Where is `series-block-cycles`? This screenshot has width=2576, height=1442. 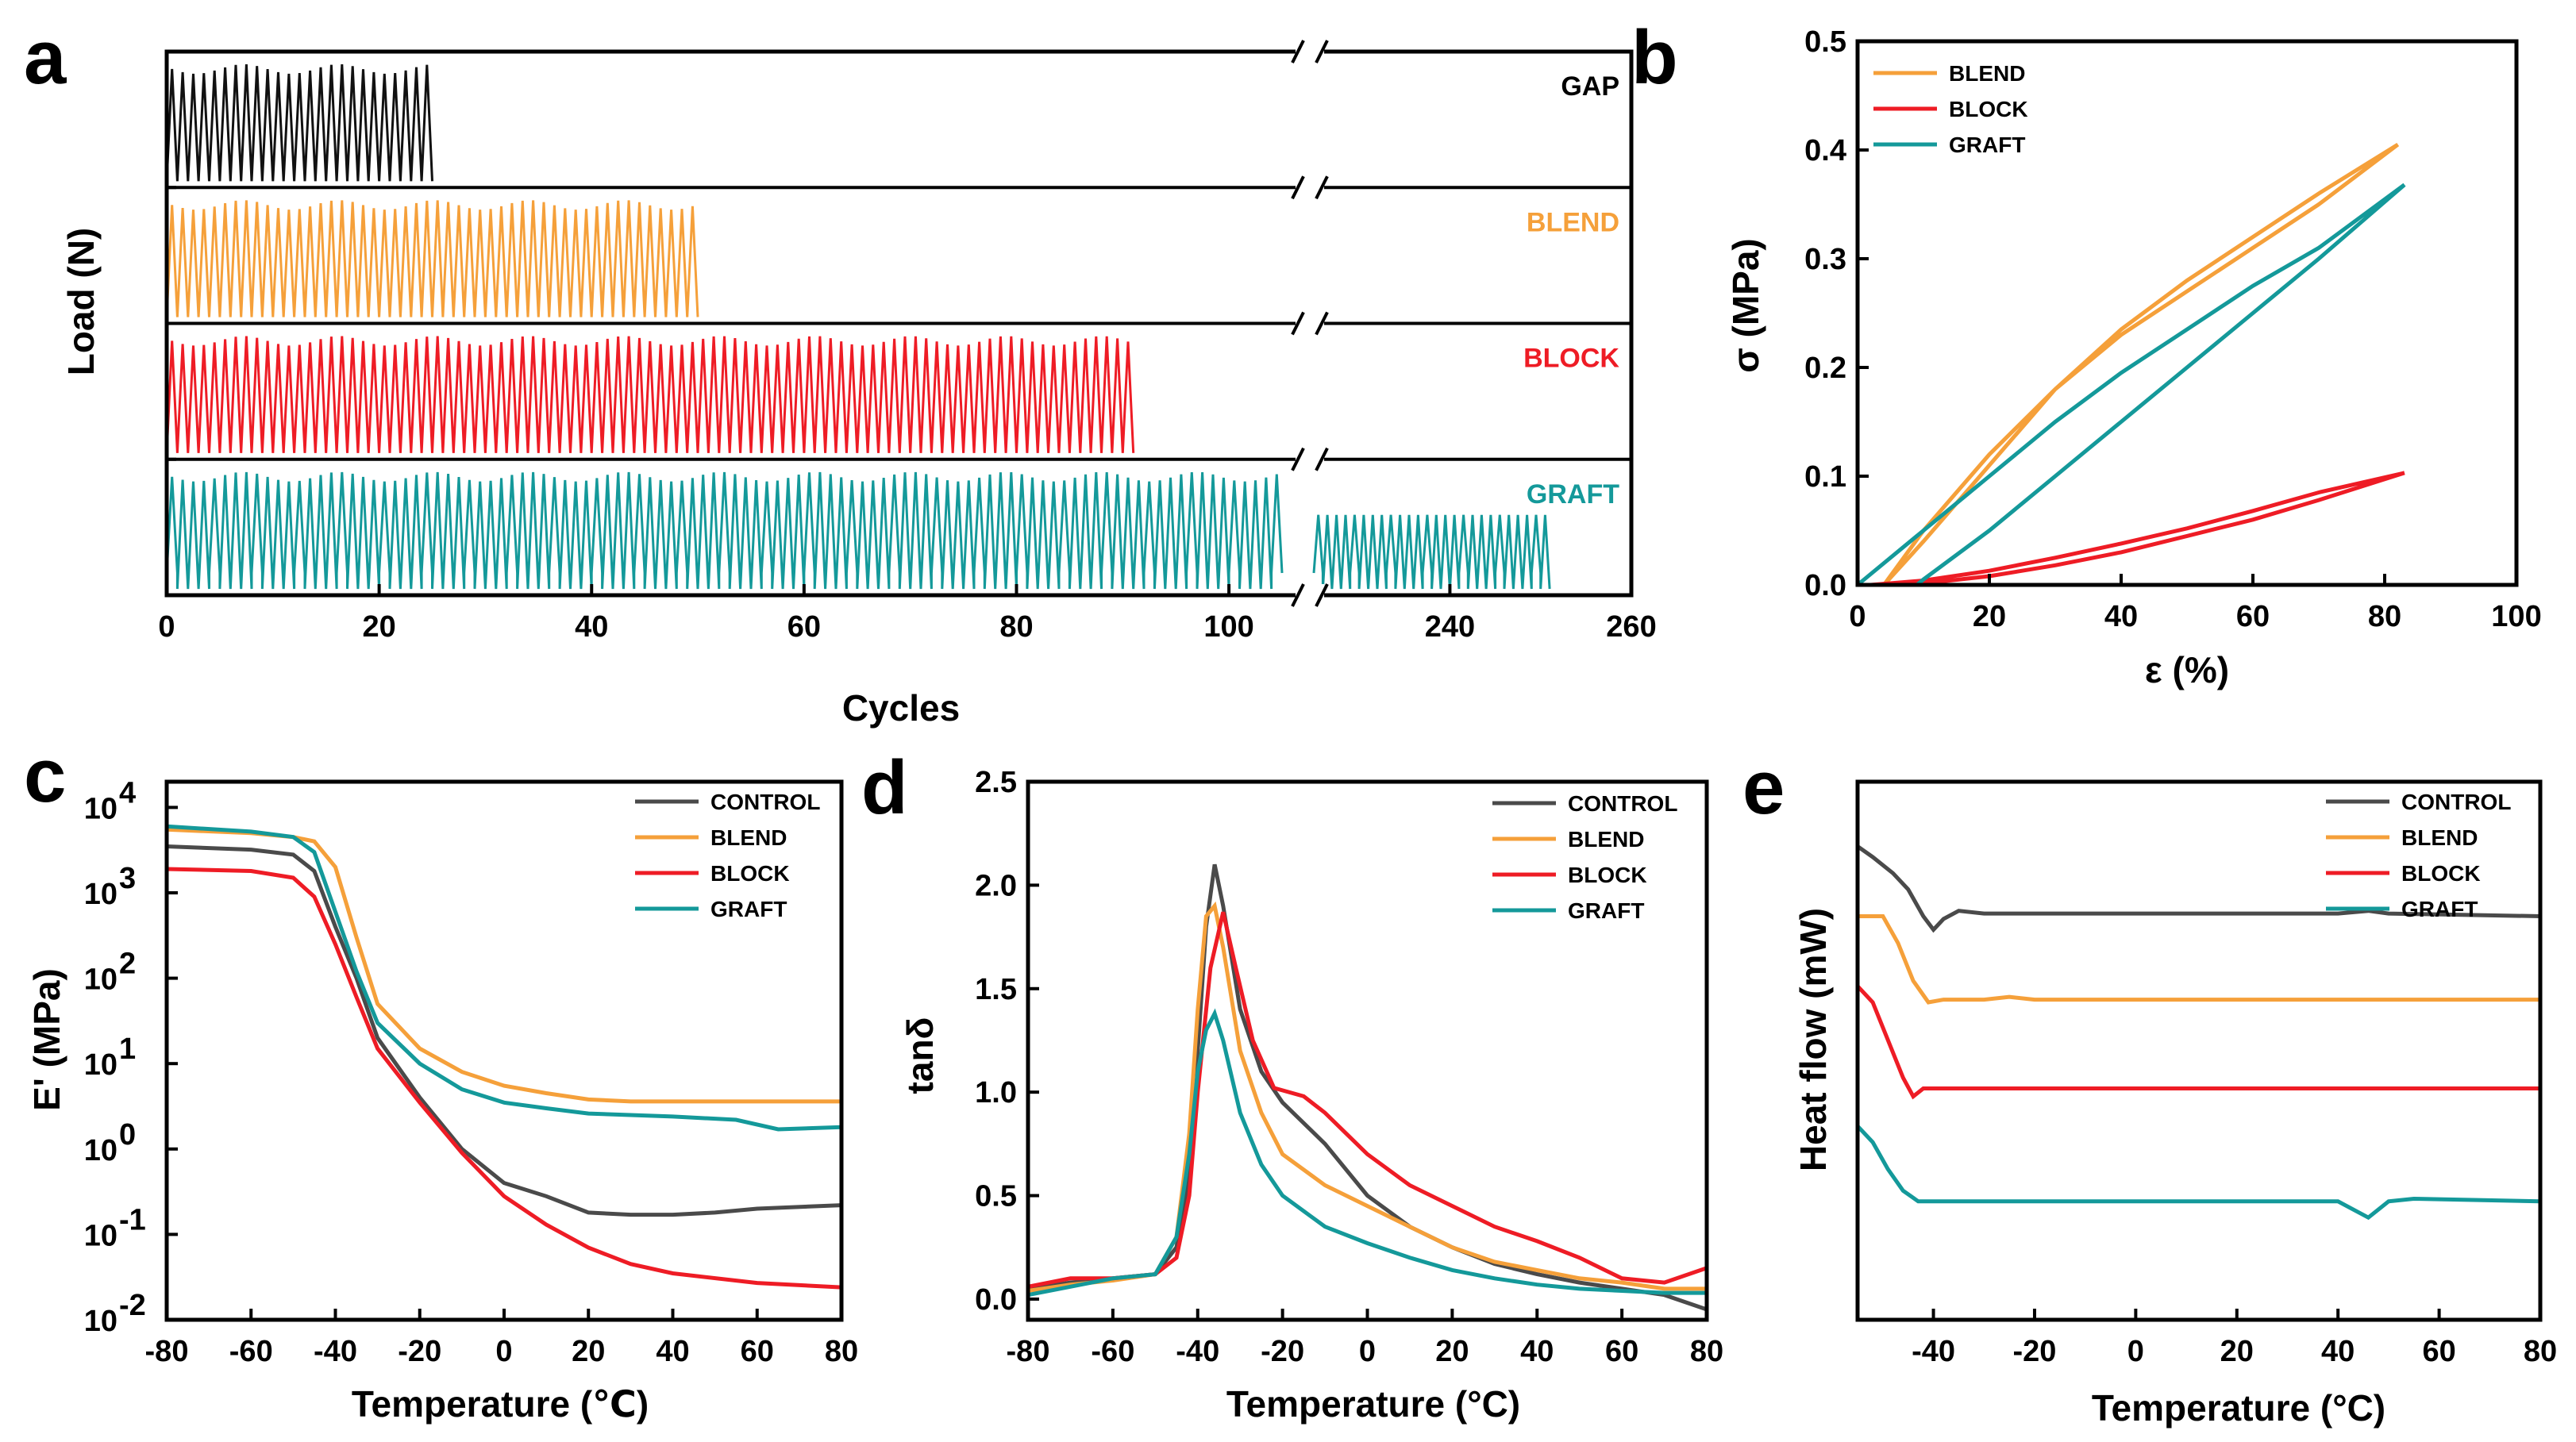
series-block-cycles is located at coordinates (650, 394).